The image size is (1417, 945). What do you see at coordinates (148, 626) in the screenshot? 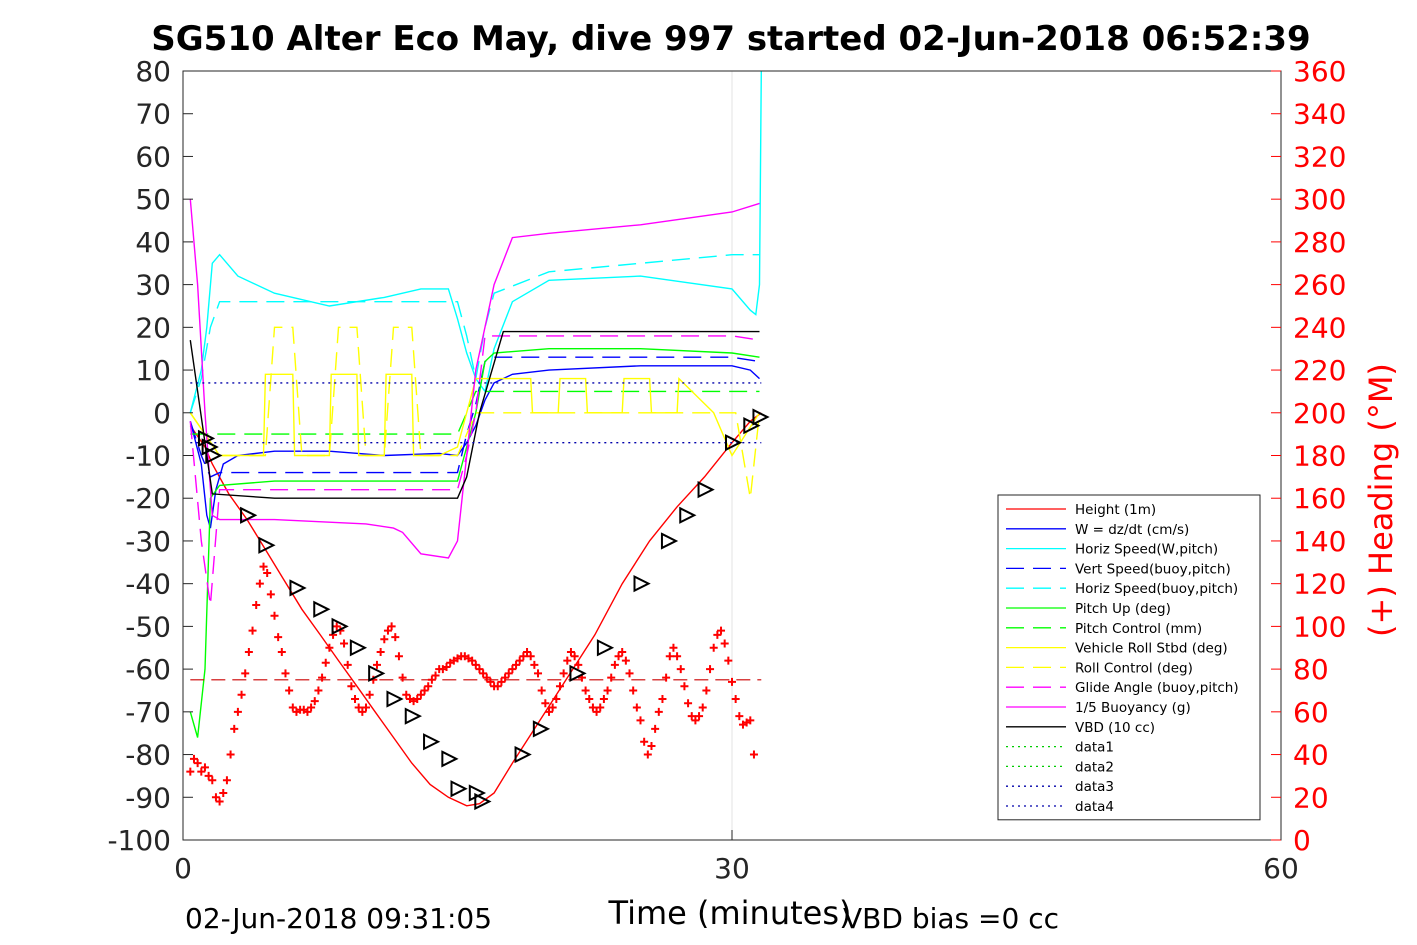
I see `y-tick-label: -50` at bounding box center [148, 626].